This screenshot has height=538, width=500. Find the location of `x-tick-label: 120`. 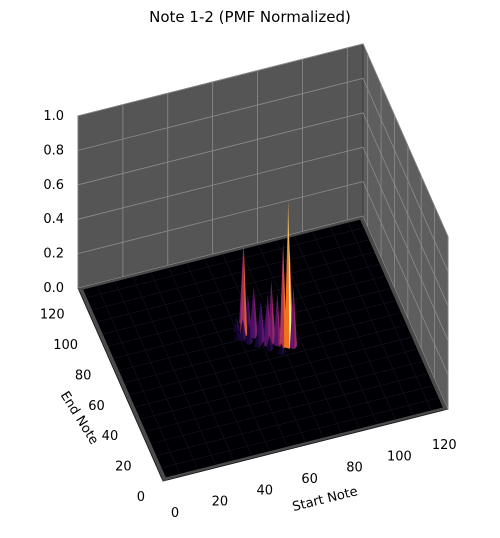

x-tick-label: 120 is located at coordinates (444, 445).